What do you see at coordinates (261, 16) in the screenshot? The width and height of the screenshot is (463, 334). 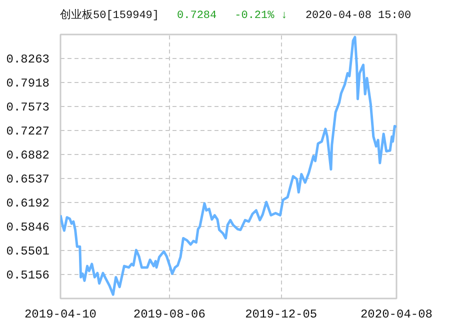 I see `text: -0.21% ↓` at bounding box center [261, 16].